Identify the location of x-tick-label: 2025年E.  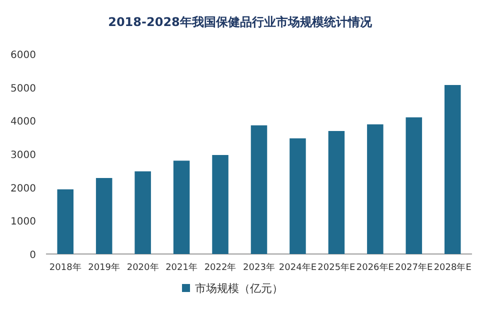
(337, 267).